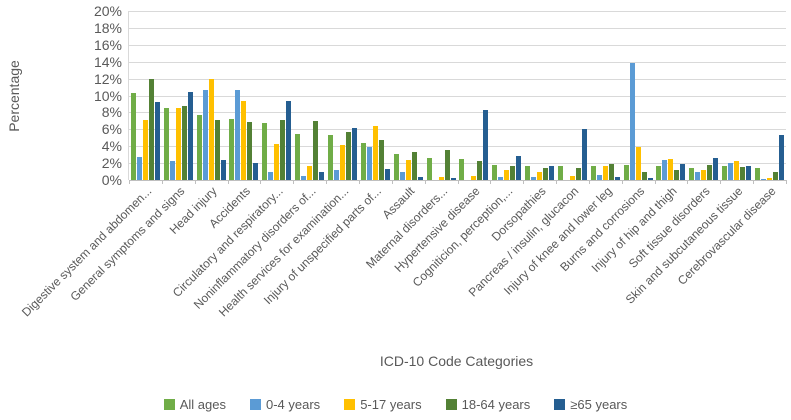  Describe the element at coordinates (111, 146) in the screenshot. I see `y-tick-label: 4%` at that location.